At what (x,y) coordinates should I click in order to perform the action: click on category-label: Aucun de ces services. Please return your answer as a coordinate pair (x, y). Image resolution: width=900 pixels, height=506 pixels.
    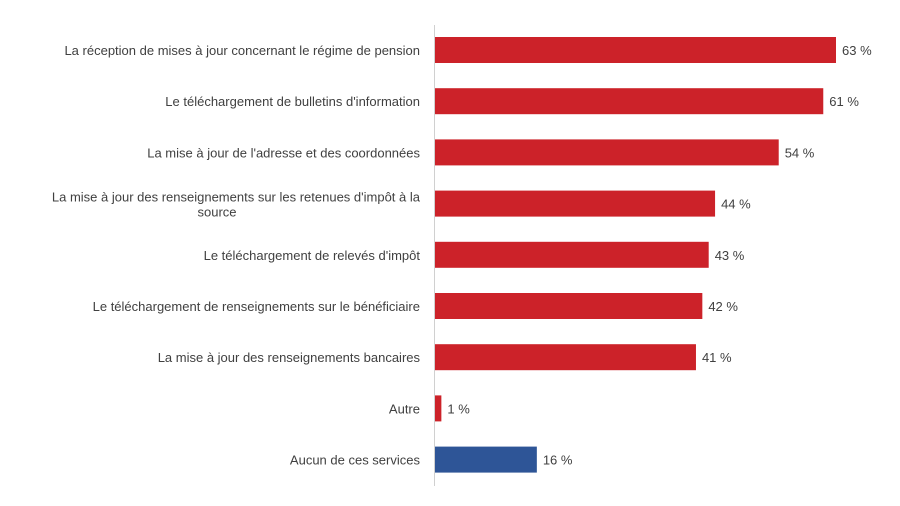
    Looking at the image, I should click on (355, 460).